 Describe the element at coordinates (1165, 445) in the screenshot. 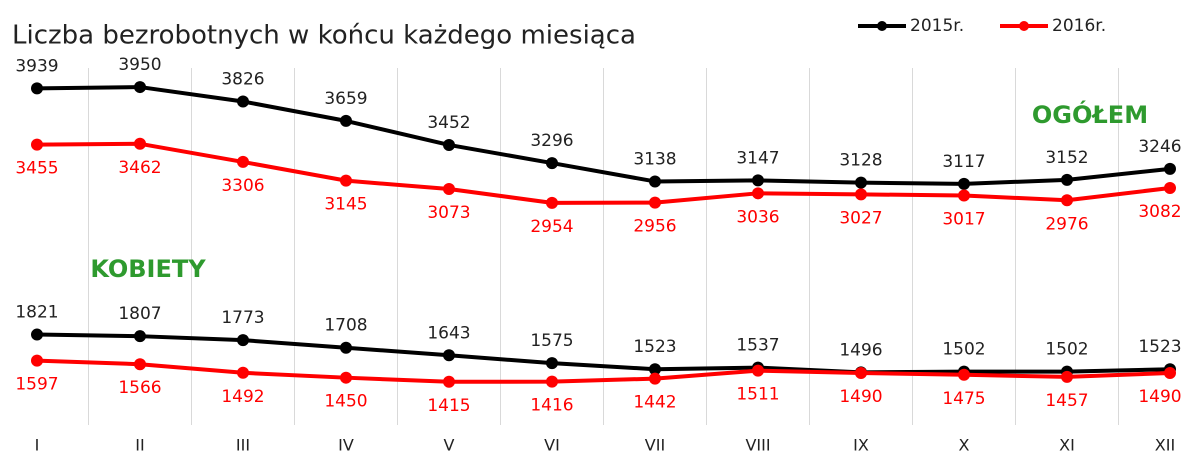

I see `x-tick-label: XII` at that location.